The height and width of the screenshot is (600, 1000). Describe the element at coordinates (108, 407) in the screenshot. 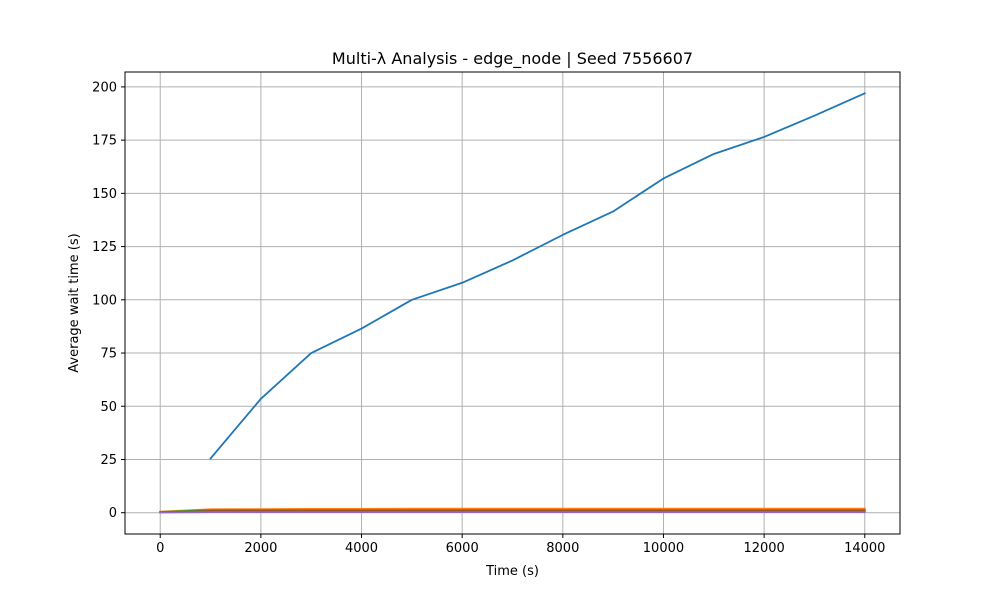

I see `y-tick-label: 50` at that location.